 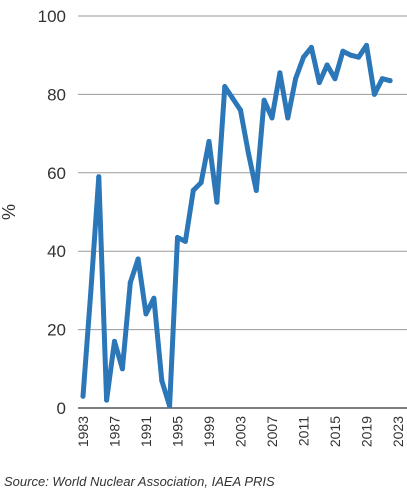 What do you see at coordinates (209, 431) in the screenshot?
I see `x-tick-label: 1999` at bounding box center [209, 431].